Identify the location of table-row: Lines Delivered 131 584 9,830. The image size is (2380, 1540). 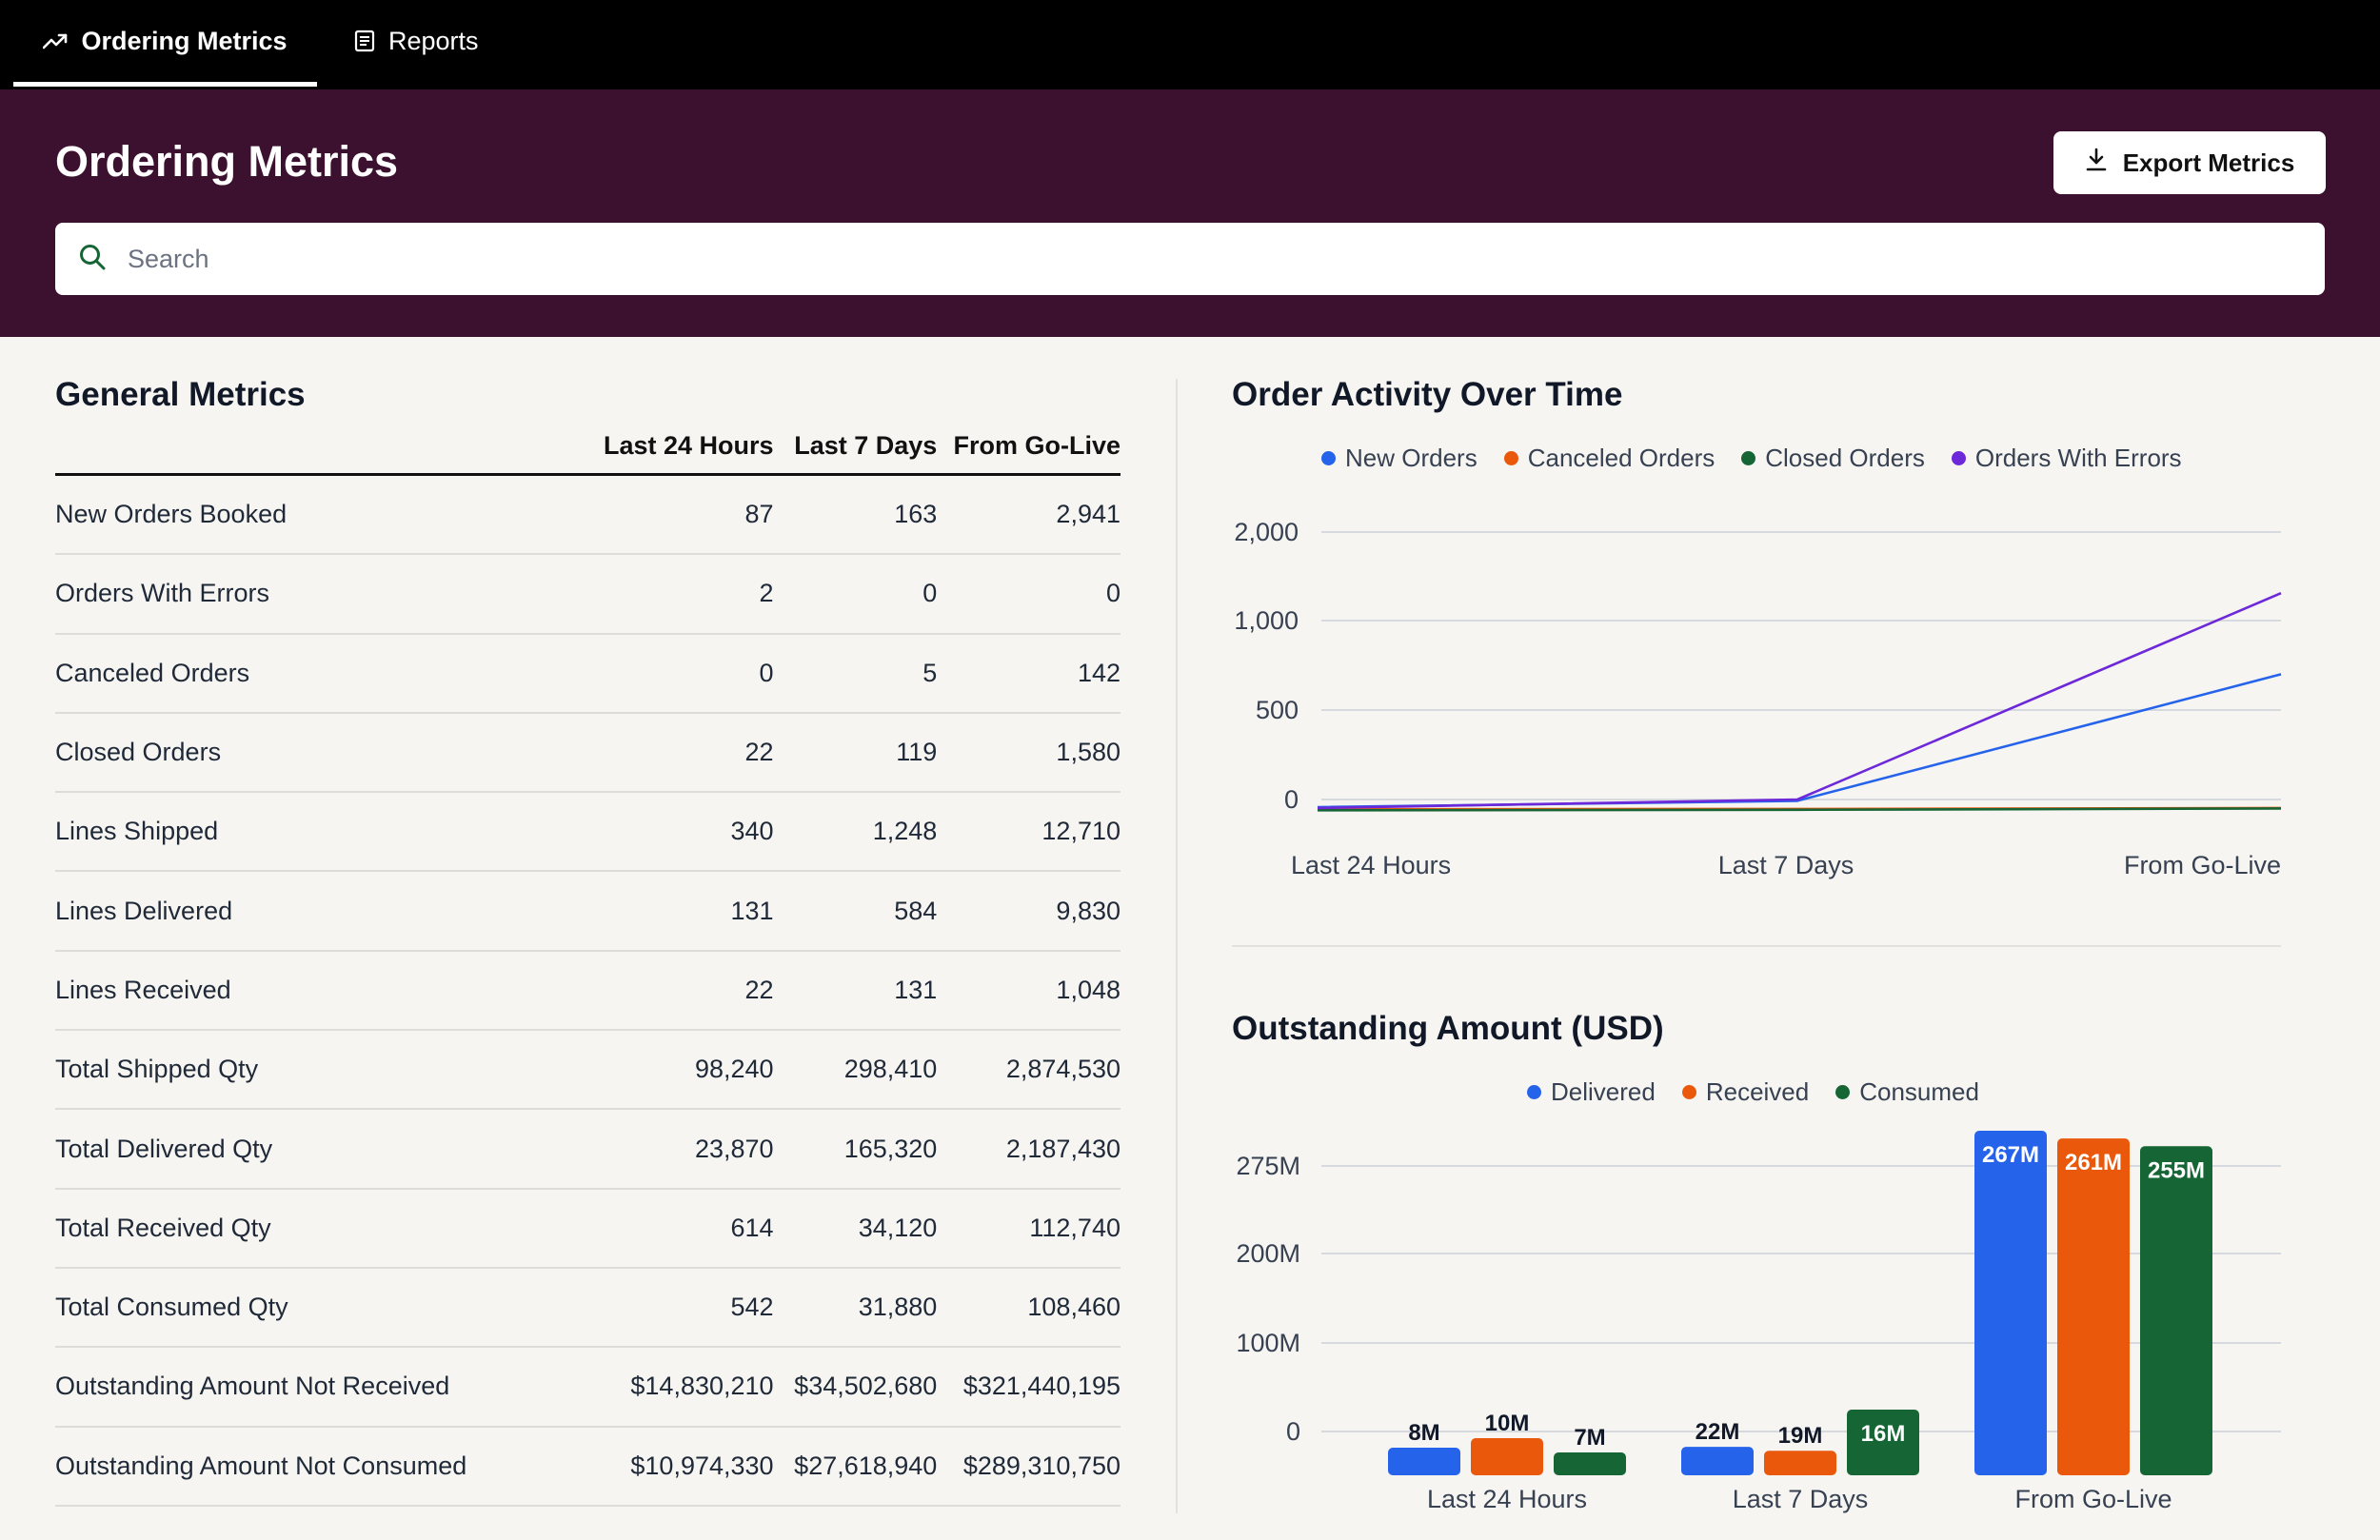
(588, 912).